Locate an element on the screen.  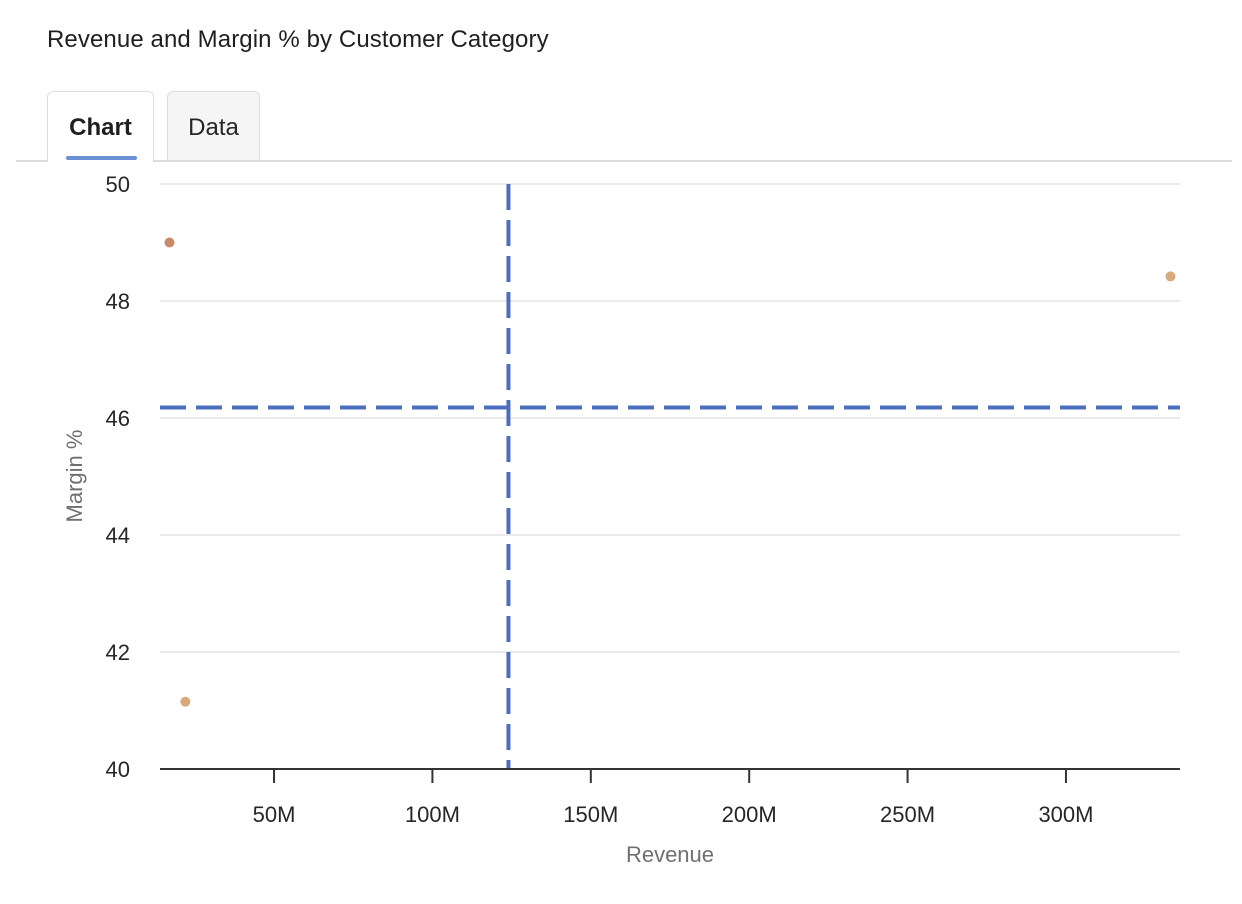
x-tick-label: 100M is located at coordinates (432, 814).